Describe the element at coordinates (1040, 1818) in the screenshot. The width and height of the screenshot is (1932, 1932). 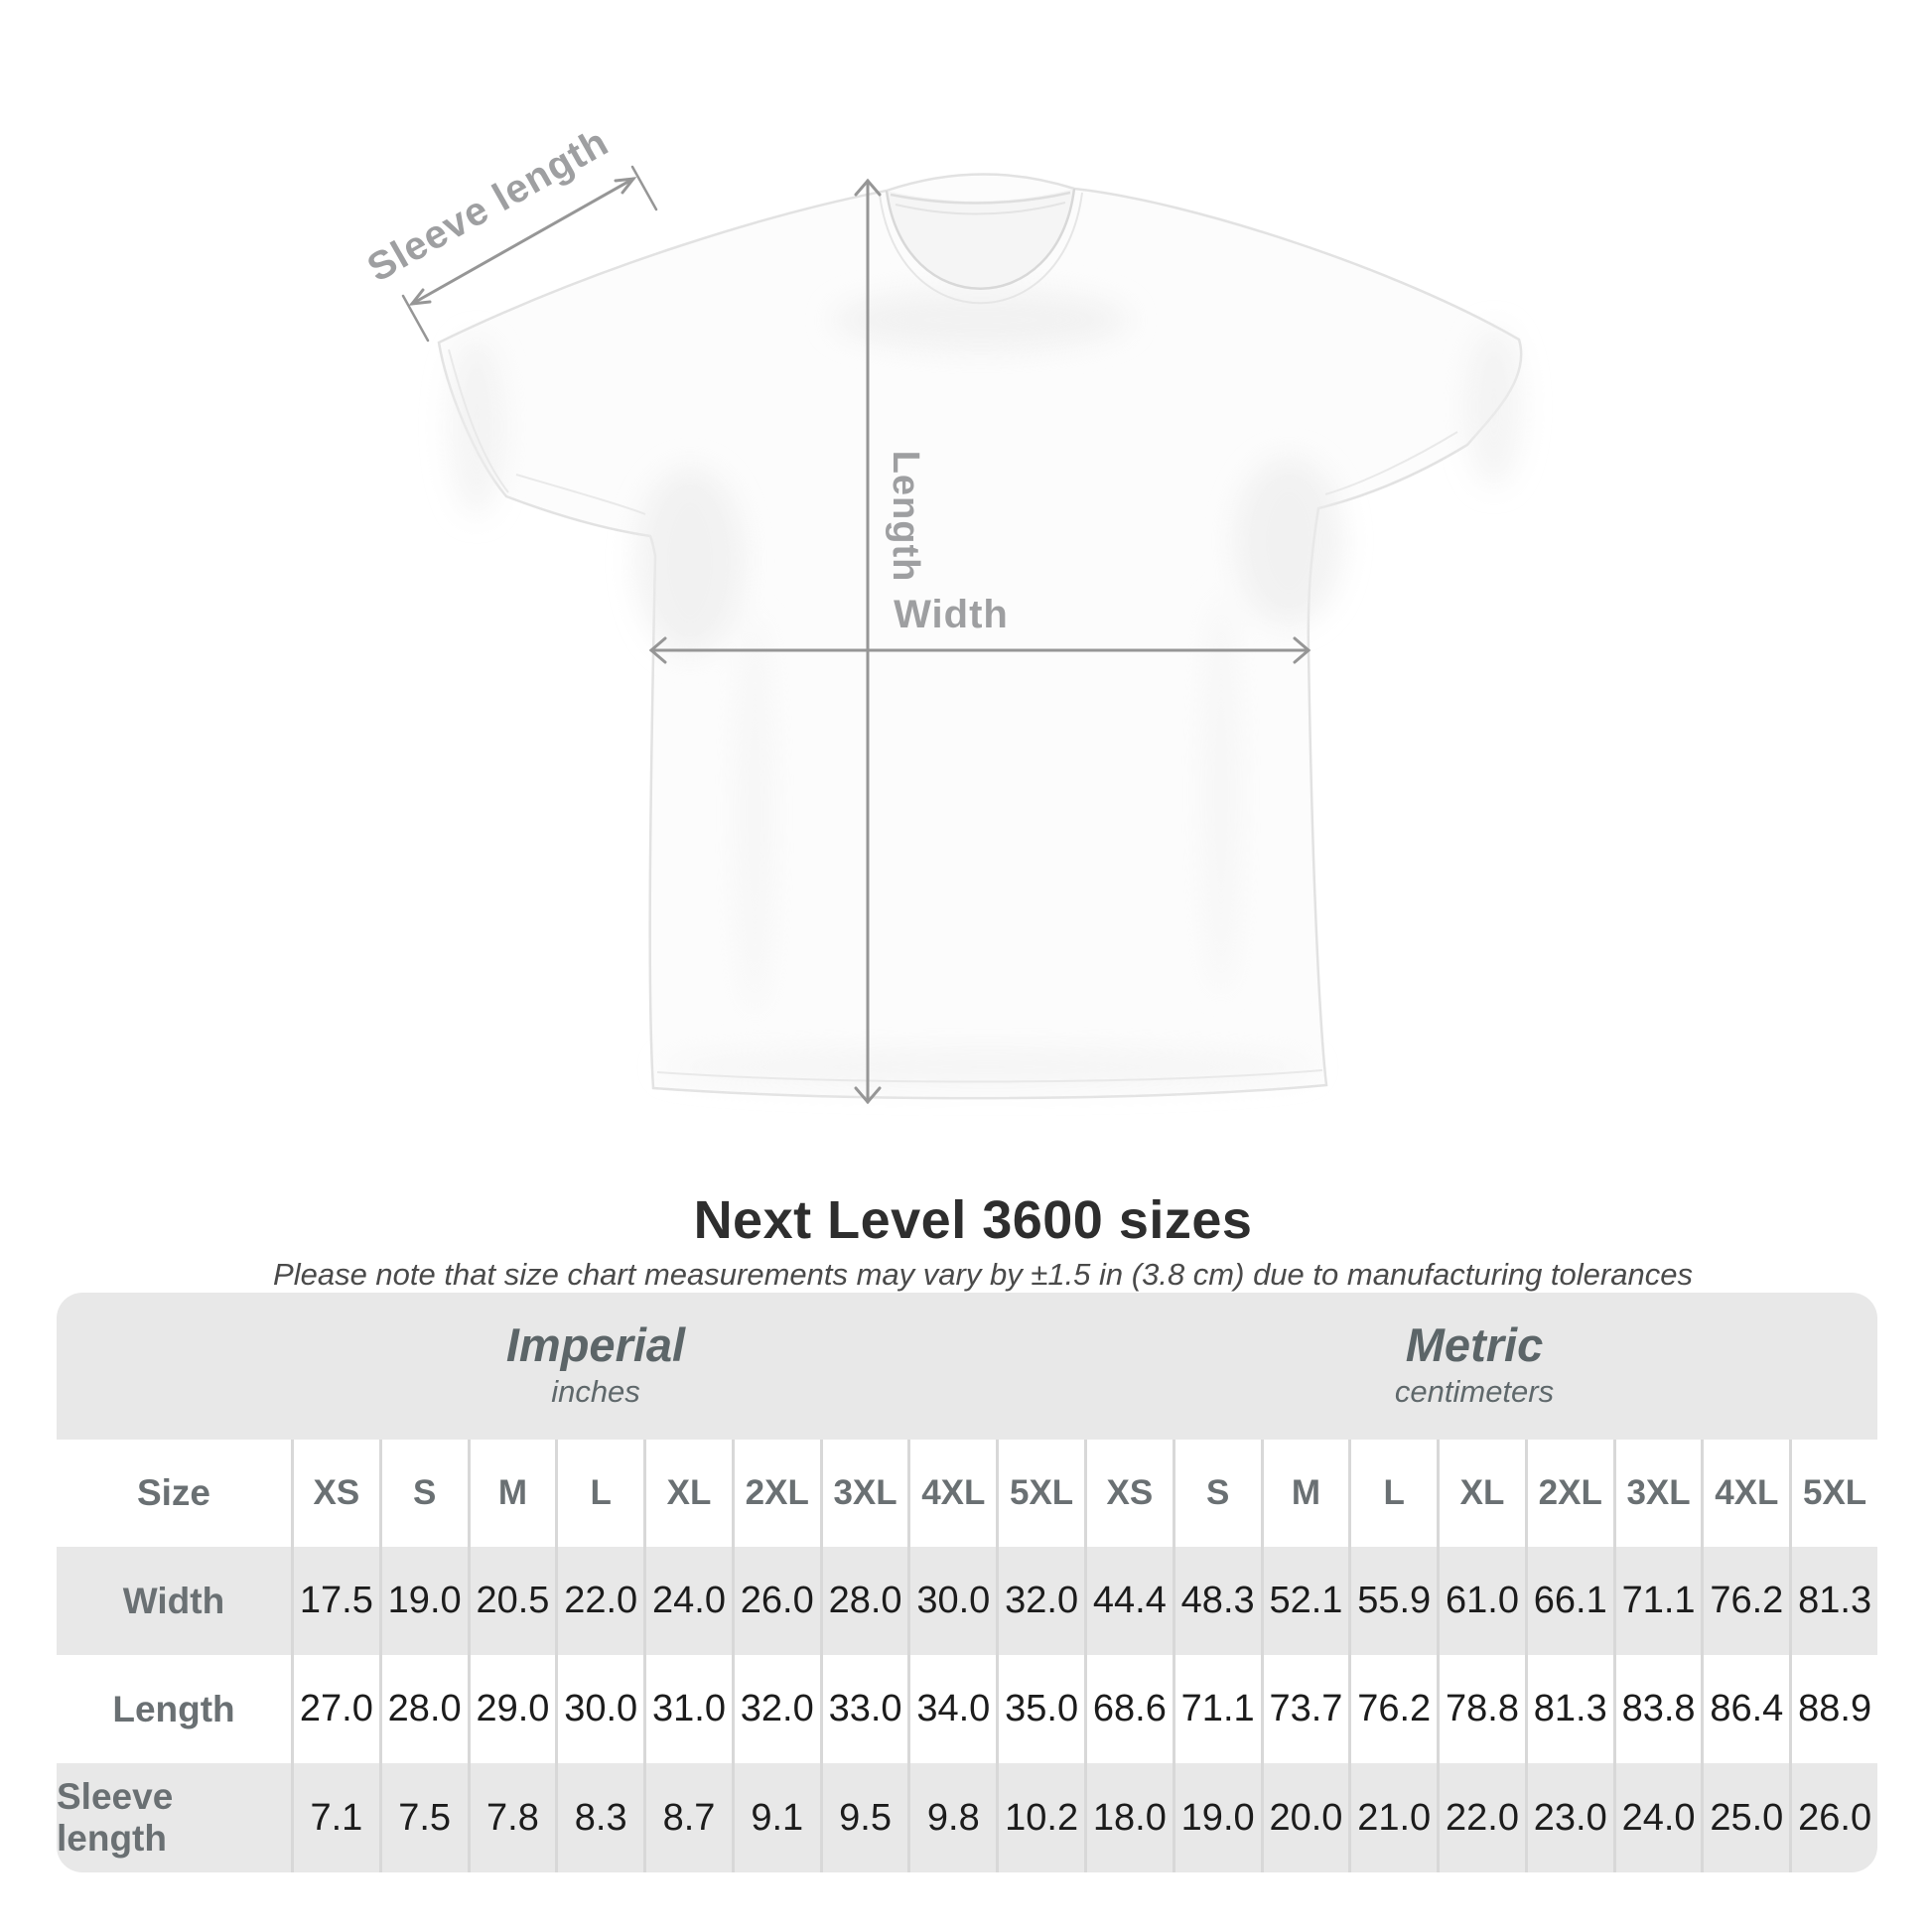
I see `table-cell: 10.2` at that location.